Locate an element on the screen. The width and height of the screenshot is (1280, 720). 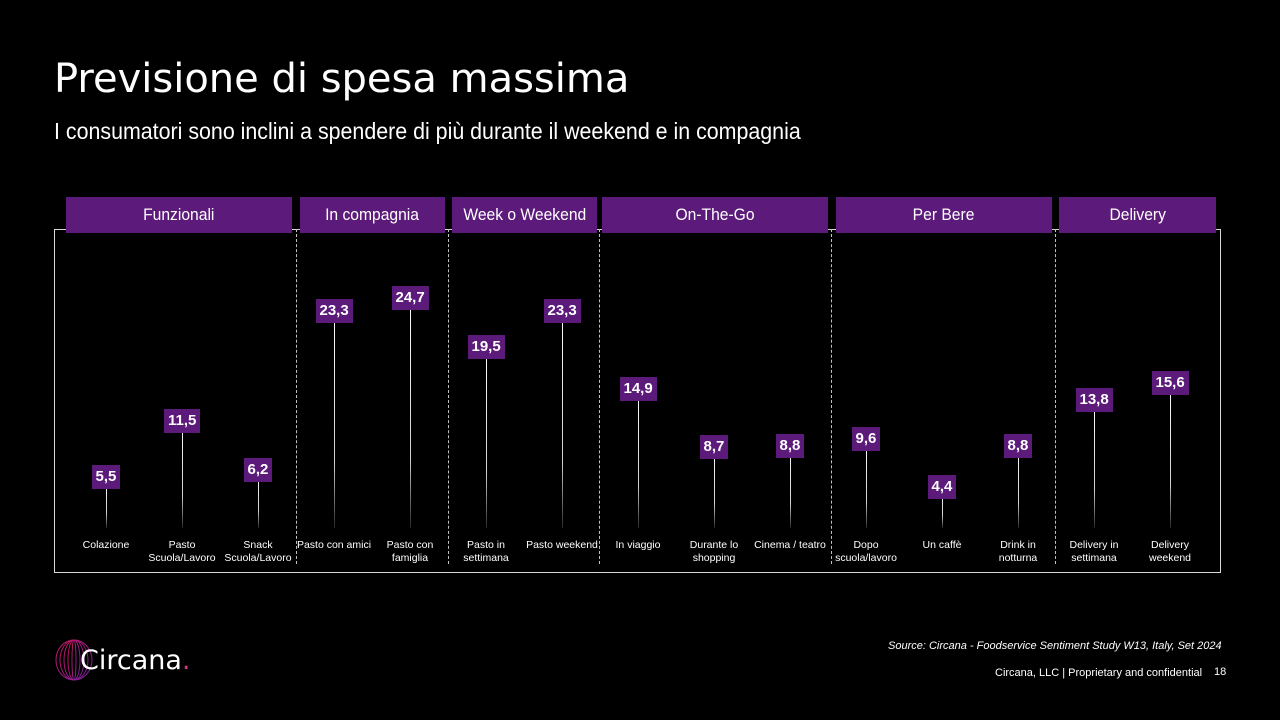
category-label-line: Colazione is located at coordinates (106, 545).